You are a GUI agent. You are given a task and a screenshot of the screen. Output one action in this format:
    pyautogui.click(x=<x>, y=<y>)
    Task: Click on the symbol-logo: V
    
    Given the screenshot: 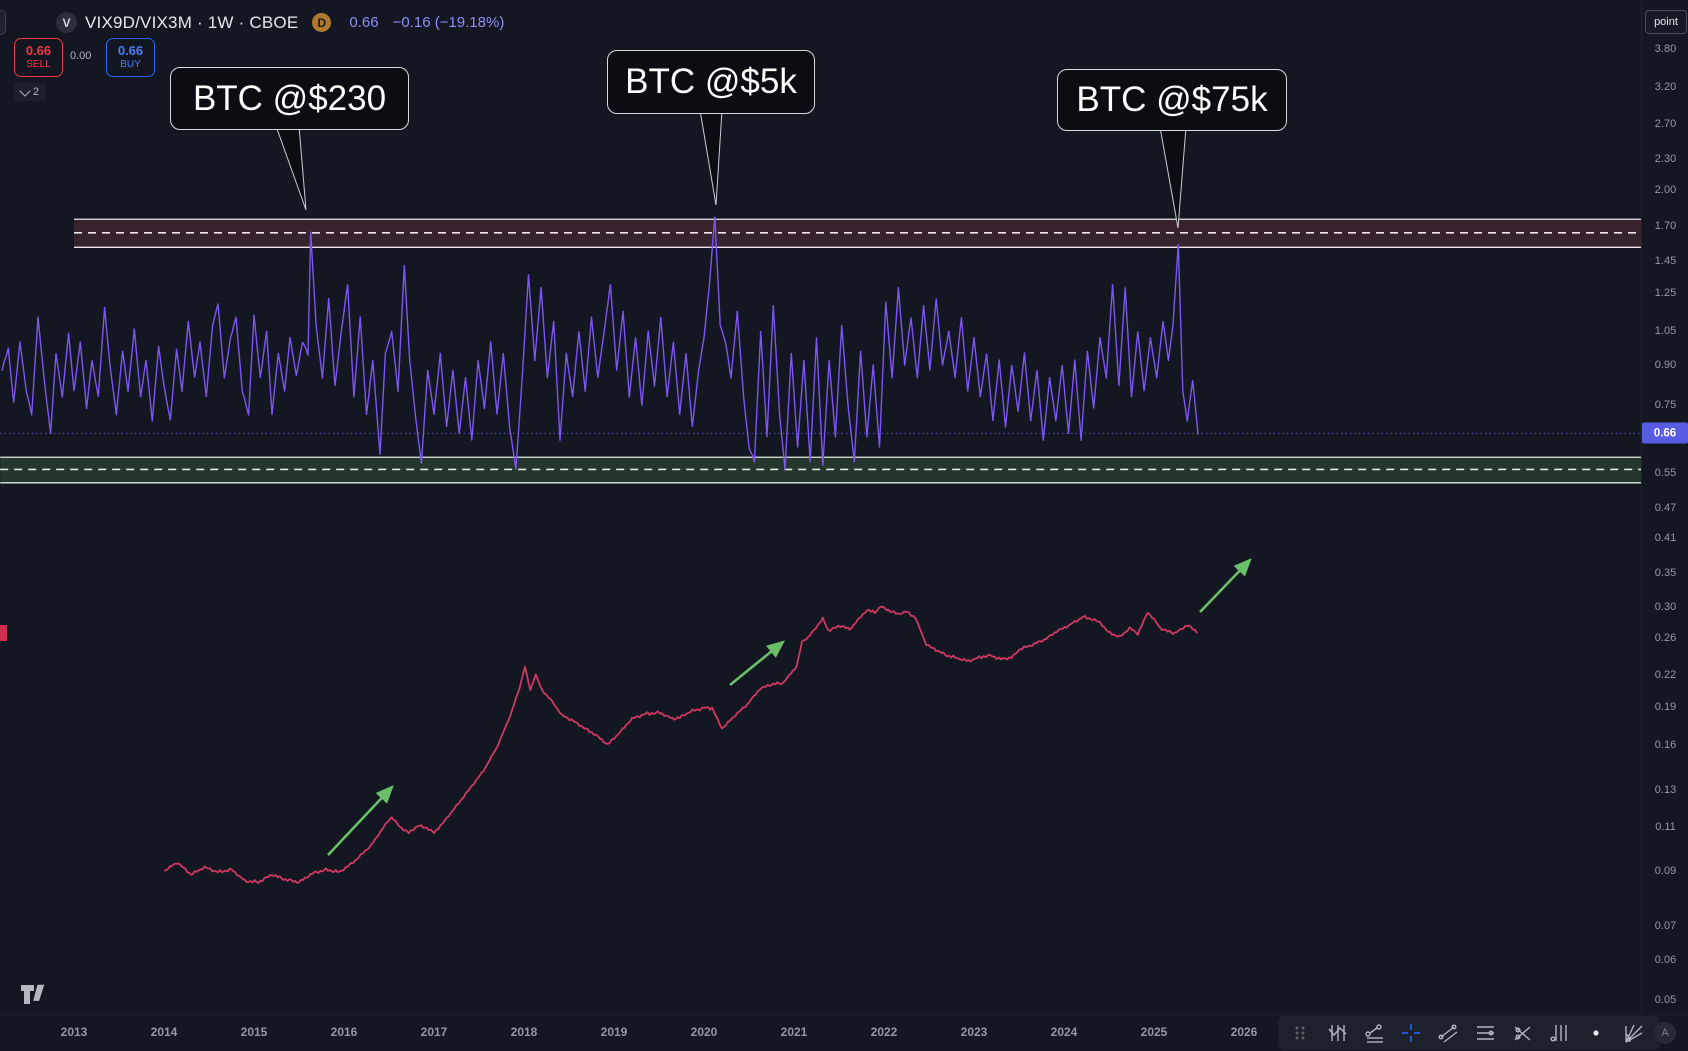 What is the action you would take?
    pyautogui.click(x=66, y=22)
    